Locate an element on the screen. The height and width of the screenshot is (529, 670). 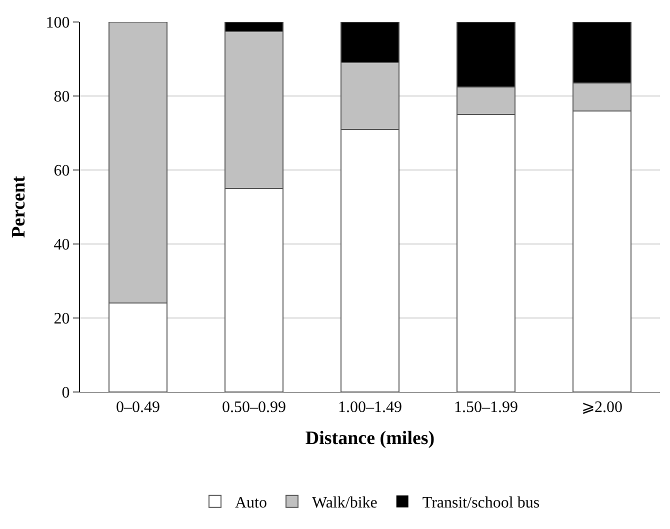
x-tick-label: 0.50–0.99 is located at coordinates (254, 407).